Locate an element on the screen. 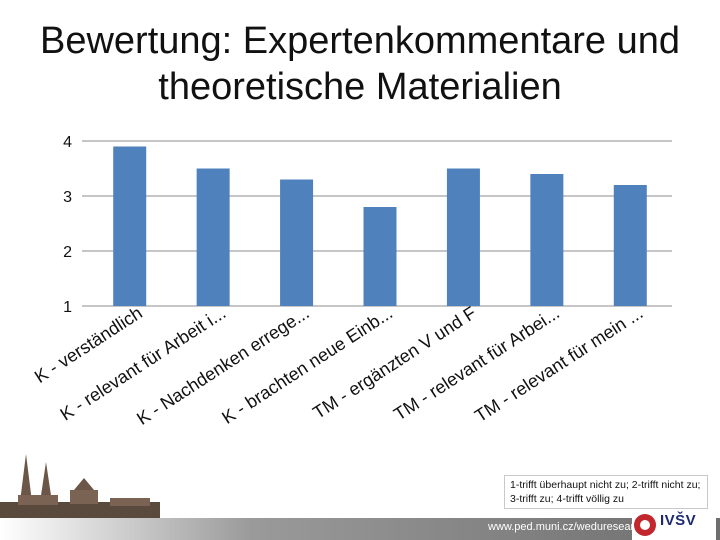 The image size is (720, 540). logo: IVŠV is located at coordinates (674, 525).